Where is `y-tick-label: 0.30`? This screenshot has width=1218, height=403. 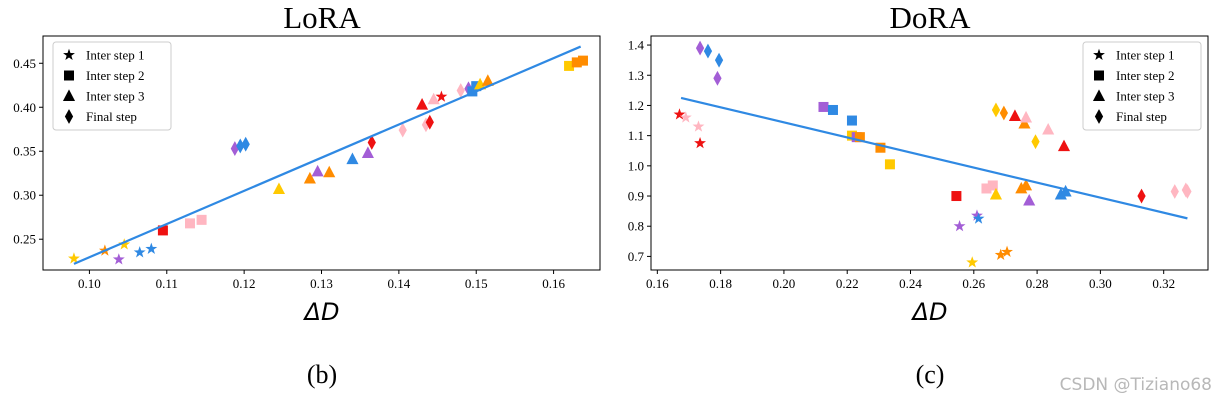
y-tick-label: 0.30 is located at coordinates (24, 195).